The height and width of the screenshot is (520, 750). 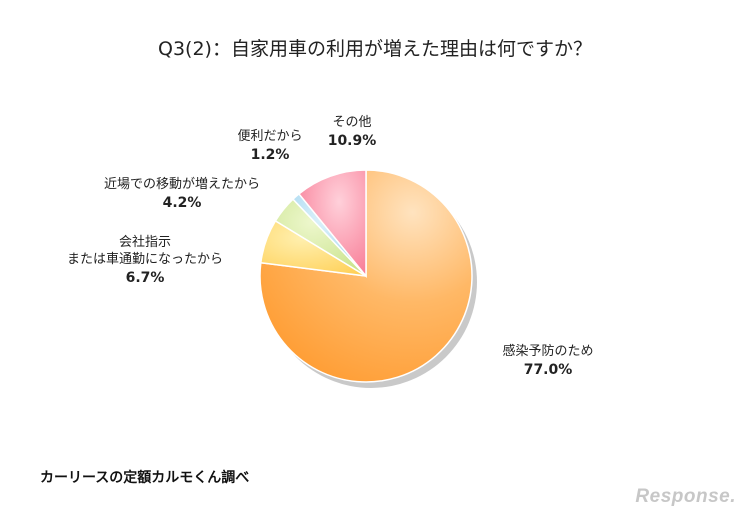 What do you see at coordinates (547, 351) in the screenshot?
I see `slice-label-text: 感染予防のため` at bounding box center [547, 351].